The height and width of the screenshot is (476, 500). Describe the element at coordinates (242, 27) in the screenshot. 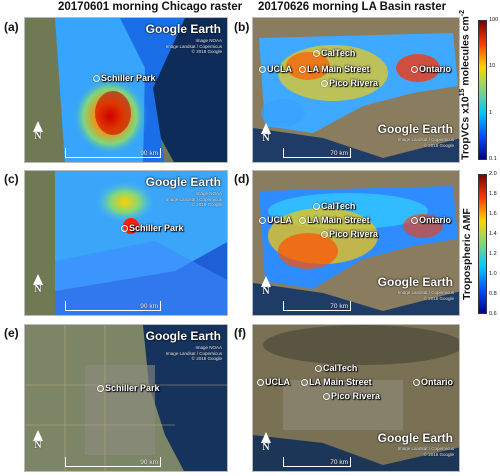

I see `panel-tag-b: (b)` at that location.